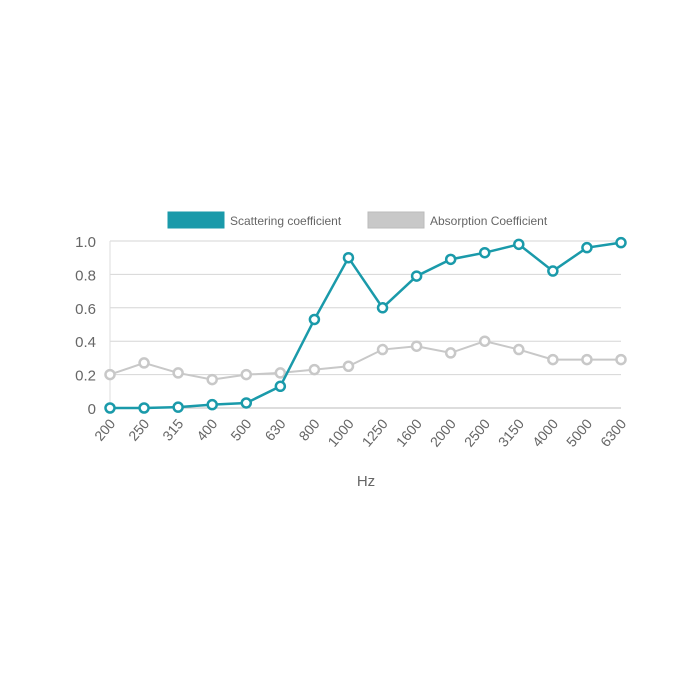  Describe the element at coordinates (85, 376) in the screenshot. I see `y-tick-label: 0.2` at that location.